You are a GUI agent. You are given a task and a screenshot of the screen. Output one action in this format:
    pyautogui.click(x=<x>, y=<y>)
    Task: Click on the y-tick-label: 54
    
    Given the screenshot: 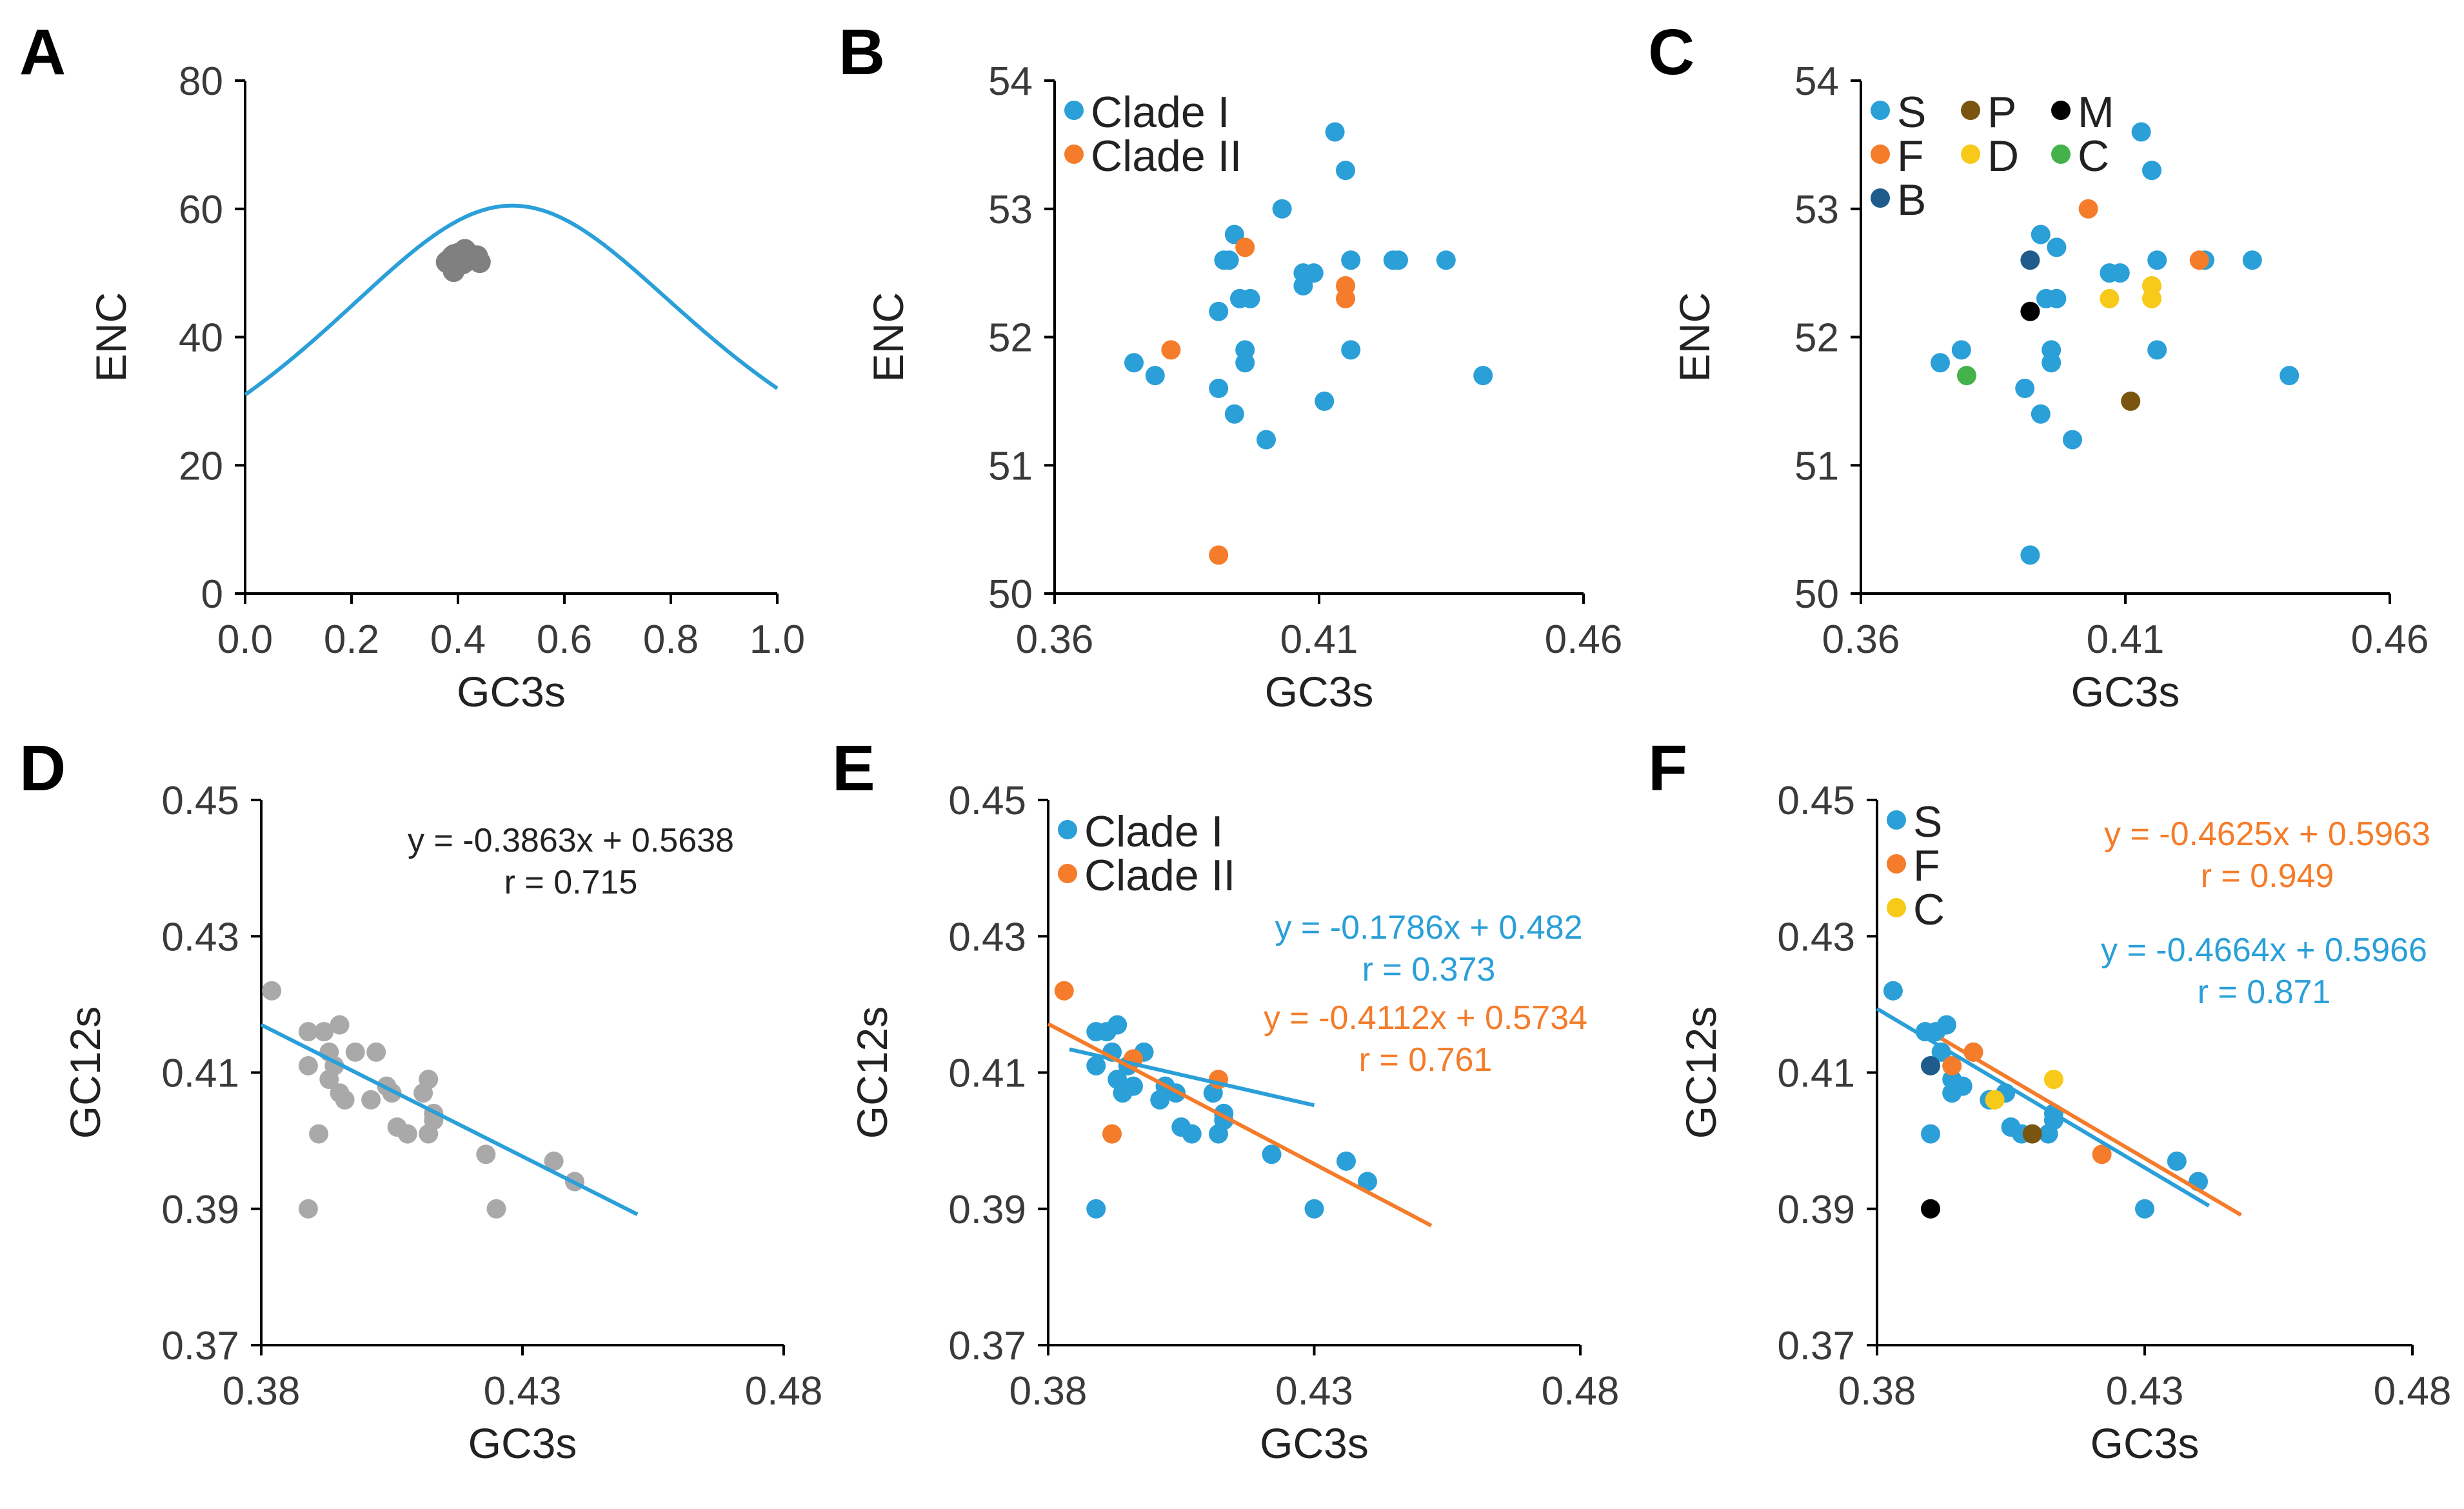 What is the action you would take?
    pyautogui.click(x=1816, y=81)
    